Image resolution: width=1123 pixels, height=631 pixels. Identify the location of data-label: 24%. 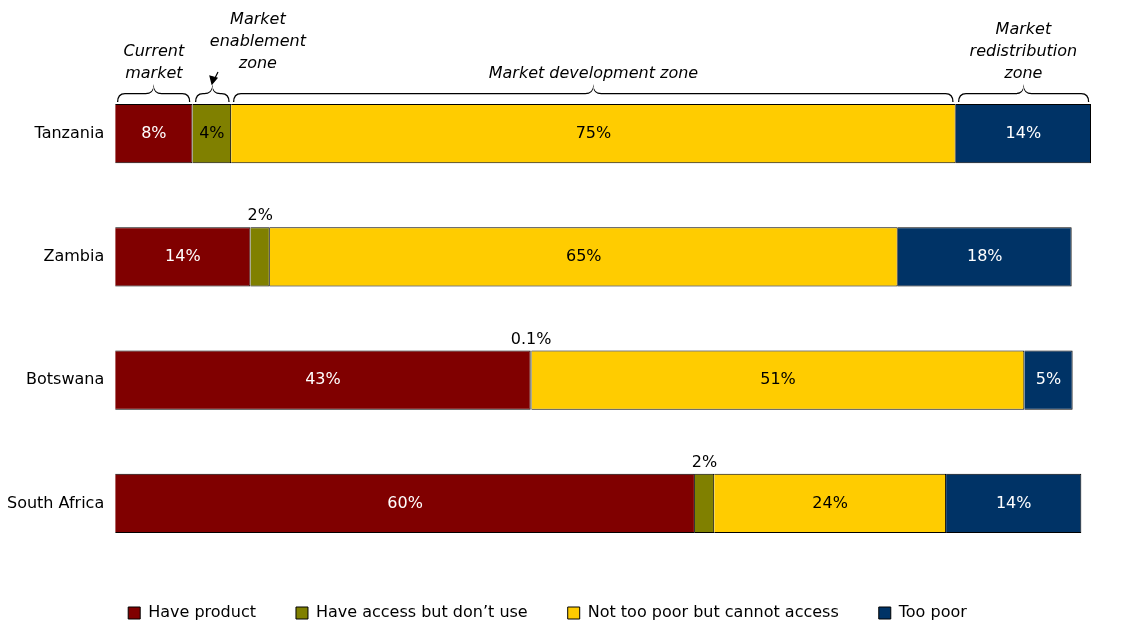
(830, 502).